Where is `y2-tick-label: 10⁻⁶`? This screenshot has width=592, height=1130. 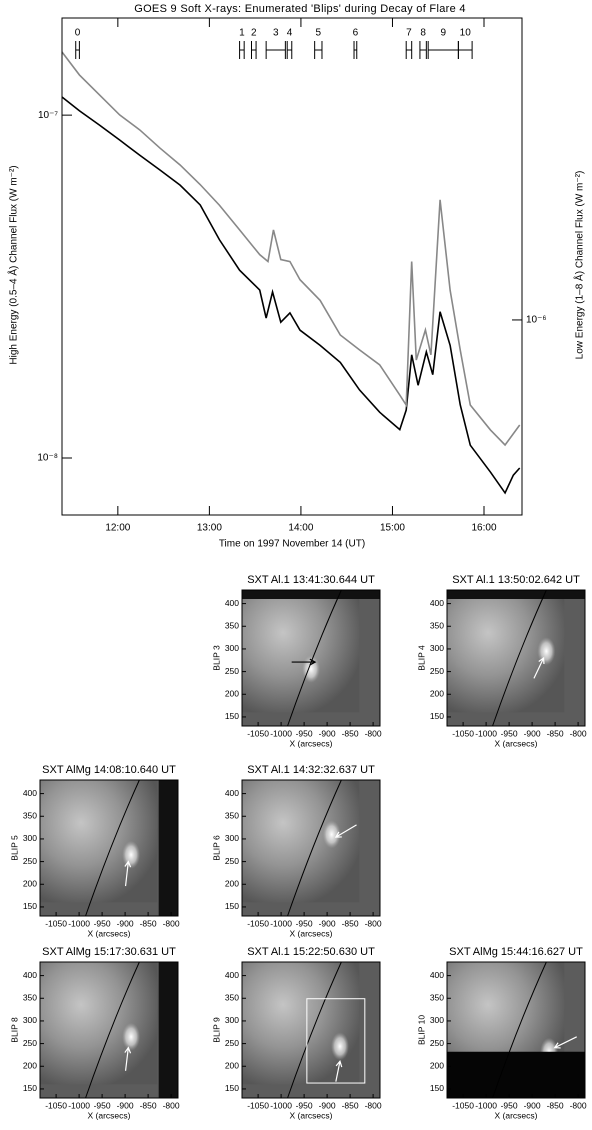 y2-tick-label: 10⁻⁶ is located at coordinates (536, 320).